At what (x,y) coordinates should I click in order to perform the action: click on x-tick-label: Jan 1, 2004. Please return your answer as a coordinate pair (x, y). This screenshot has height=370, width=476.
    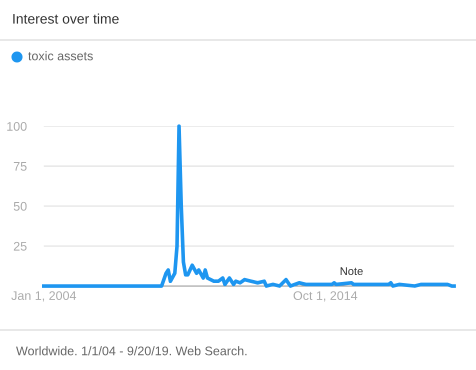
    Looking at the image, I should click on (43, 296).